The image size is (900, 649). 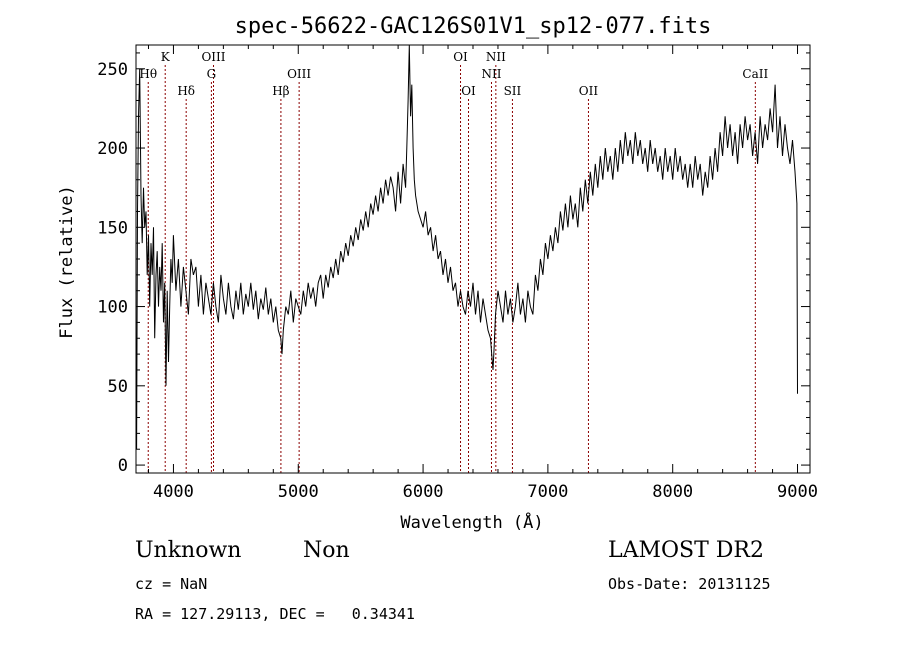 What do you see at coordinates (171, 584) in the screenshot?
I see `redshift-cz: cz = NaN` at bounding box center [171, 584].